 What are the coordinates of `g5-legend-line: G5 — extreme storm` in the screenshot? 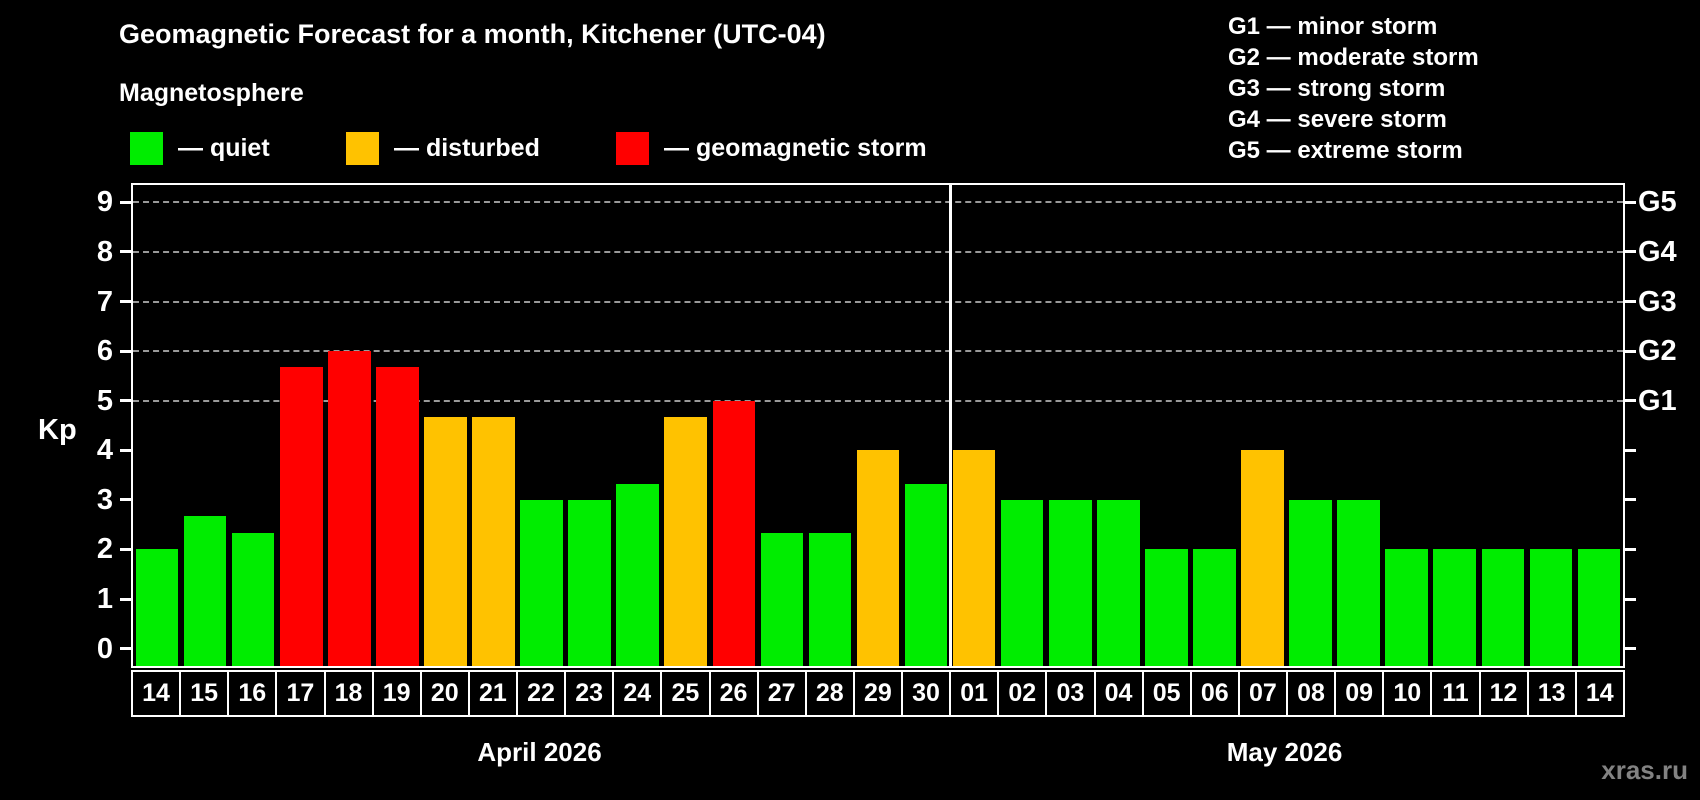 It's located at (1345, 150).